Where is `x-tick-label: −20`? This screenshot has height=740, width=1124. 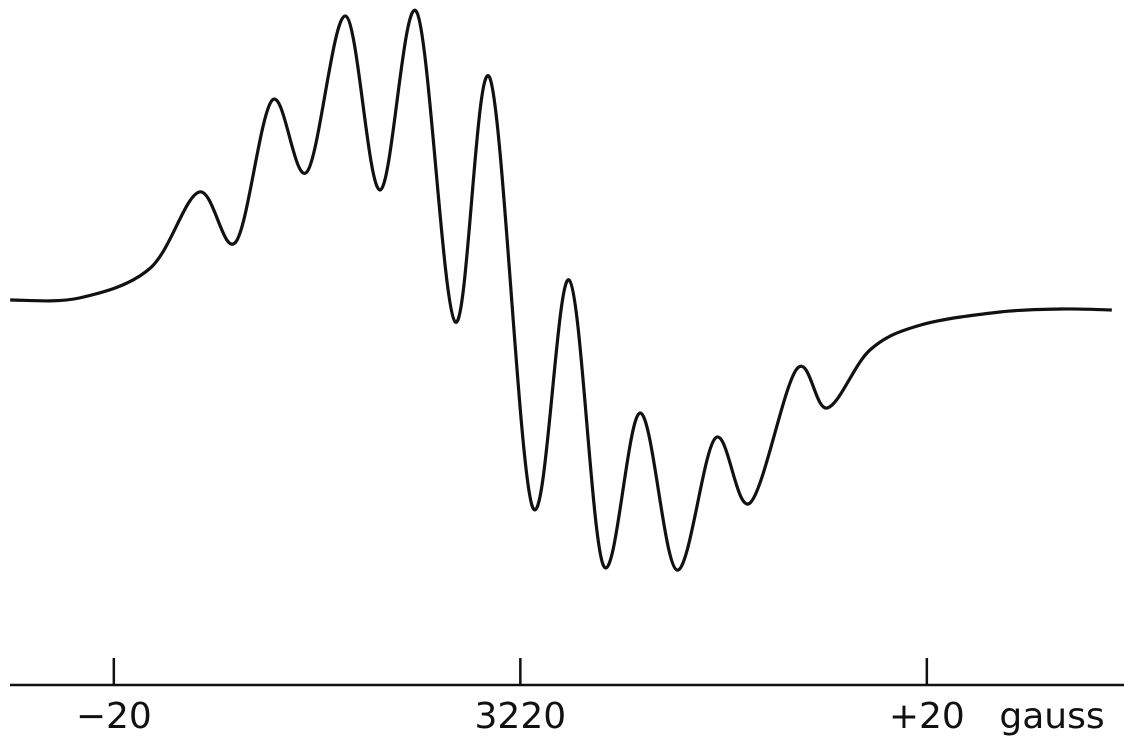 x-tick-label: −20 is located at coordinates (114, 716).